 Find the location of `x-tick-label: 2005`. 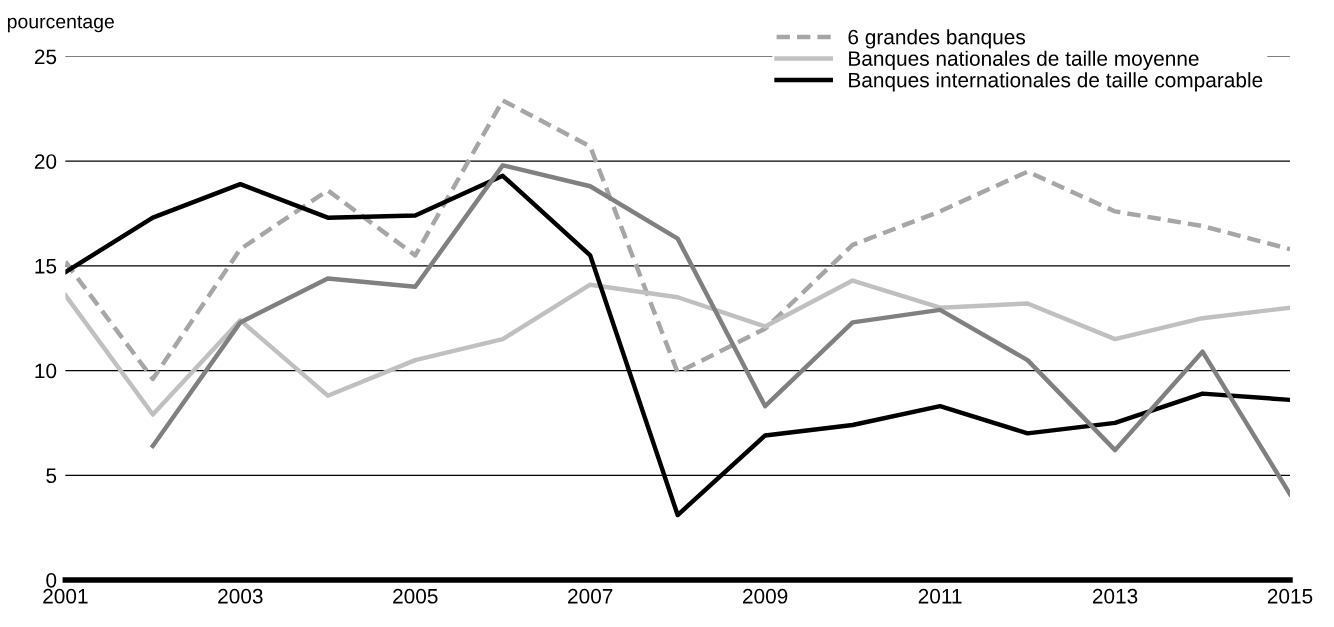

x-tick-label: 2005 is located at coordinates (415, 596).